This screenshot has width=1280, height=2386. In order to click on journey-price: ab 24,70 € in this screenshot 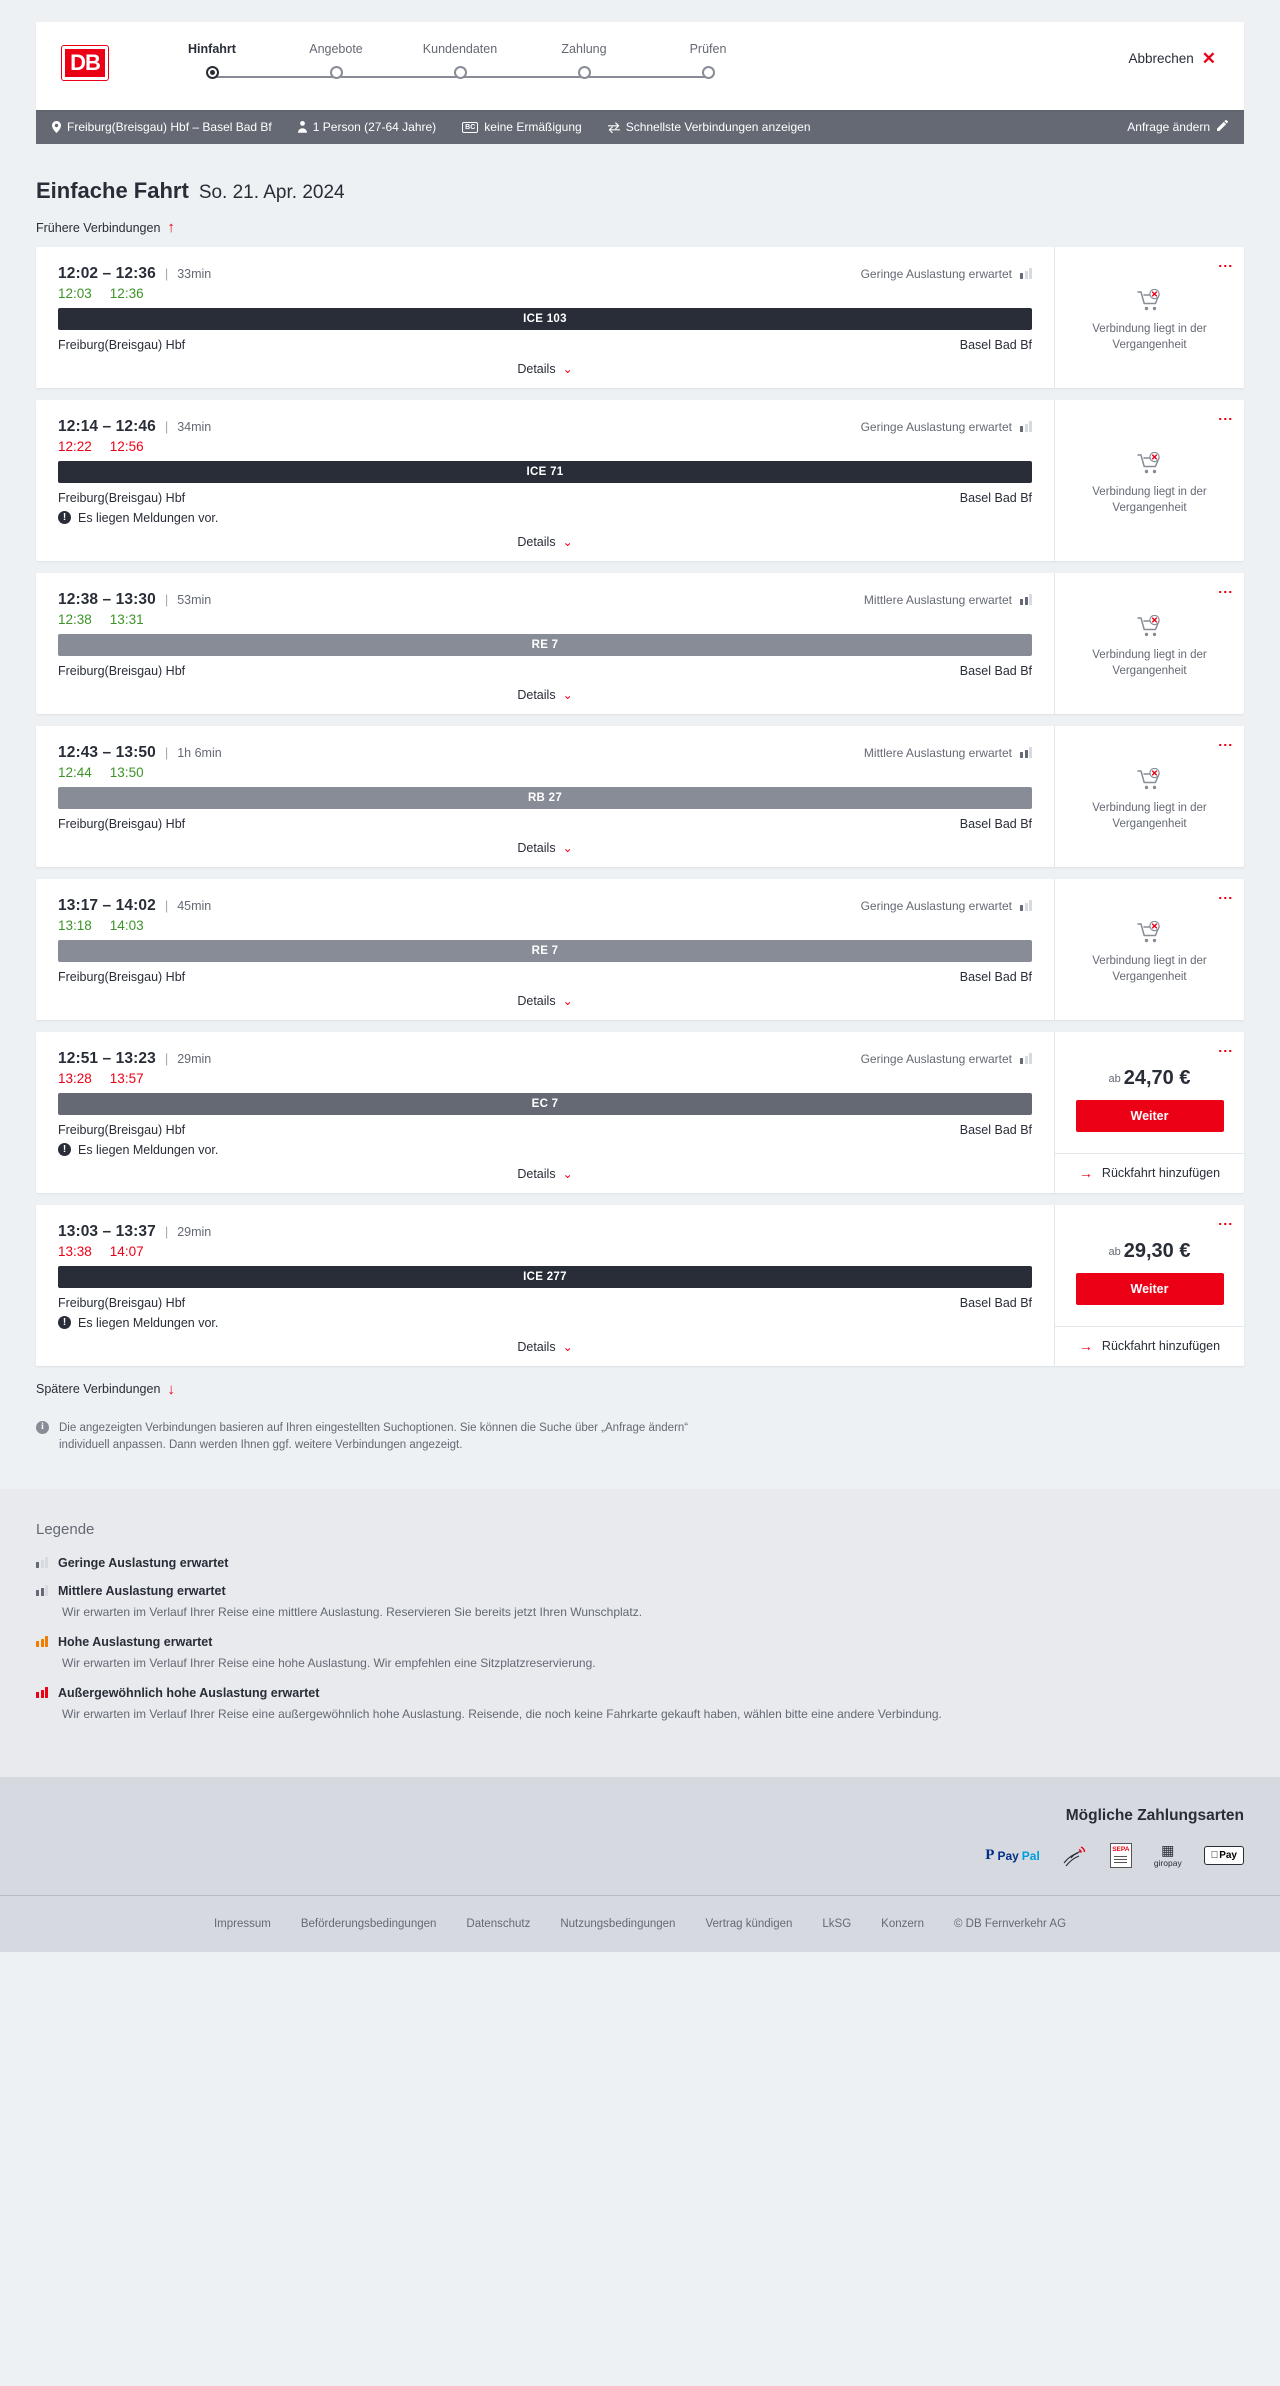, I will do `click(1150, 1078)`.